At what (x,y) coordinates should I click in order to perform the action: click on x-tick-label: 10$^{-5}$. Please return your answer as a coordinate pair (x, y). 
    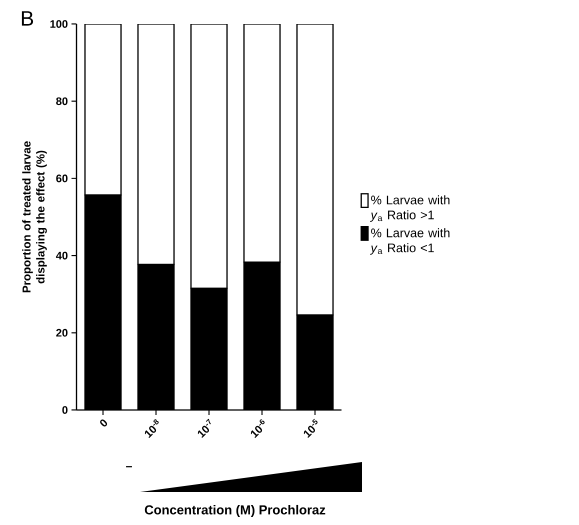
    Looking at the image, I should click on (311, 428).